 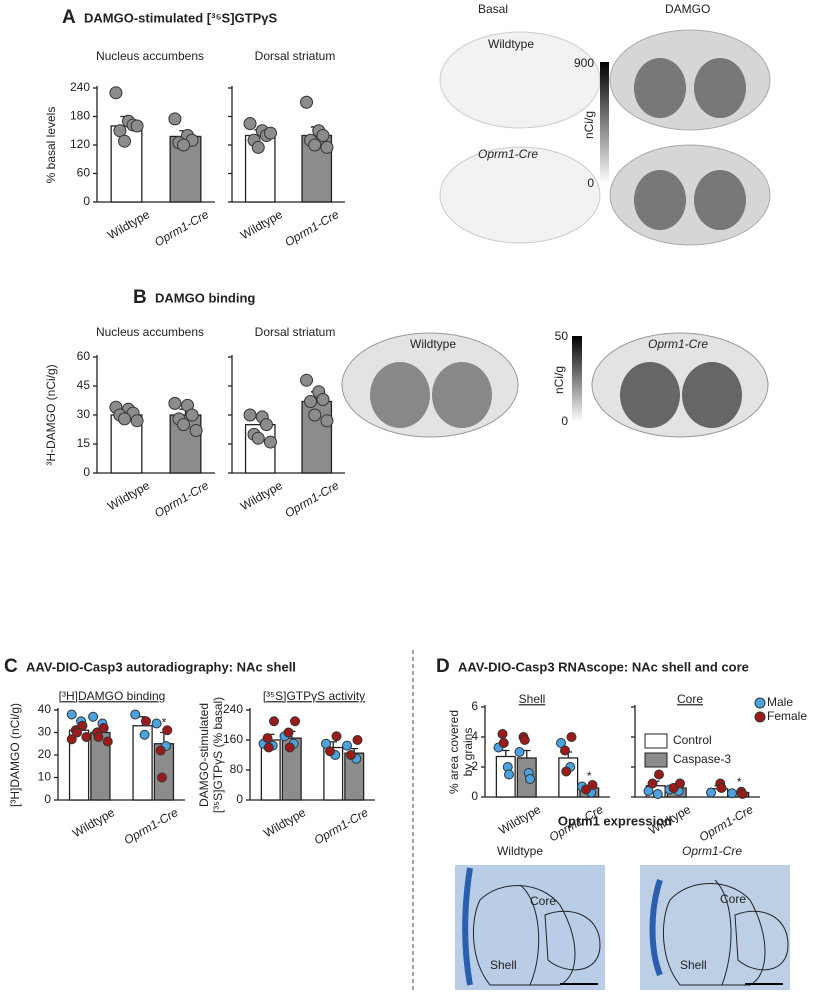 What do you see at coordinates (590, 183) in the screenshot?
I see `colorbar-label: 0` at bounding box center [590, 183].